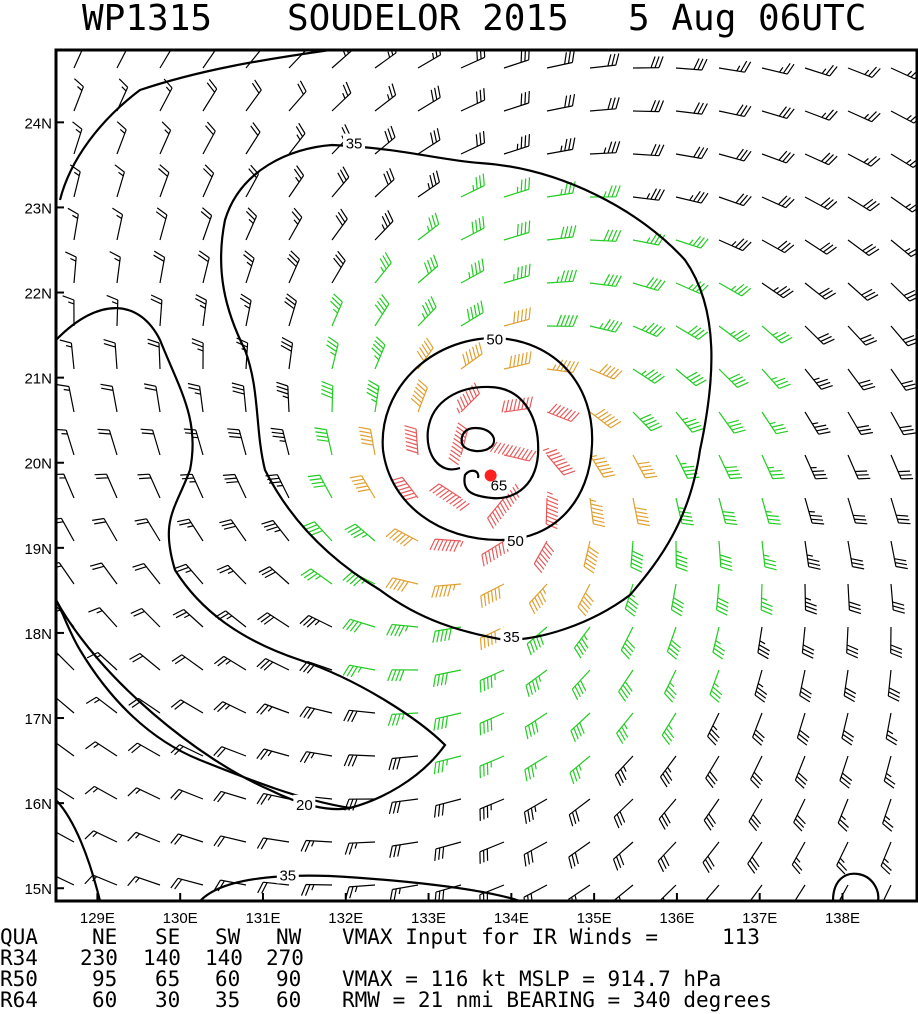  I want to click on x-tick-label: 133E, so click(428, 918).